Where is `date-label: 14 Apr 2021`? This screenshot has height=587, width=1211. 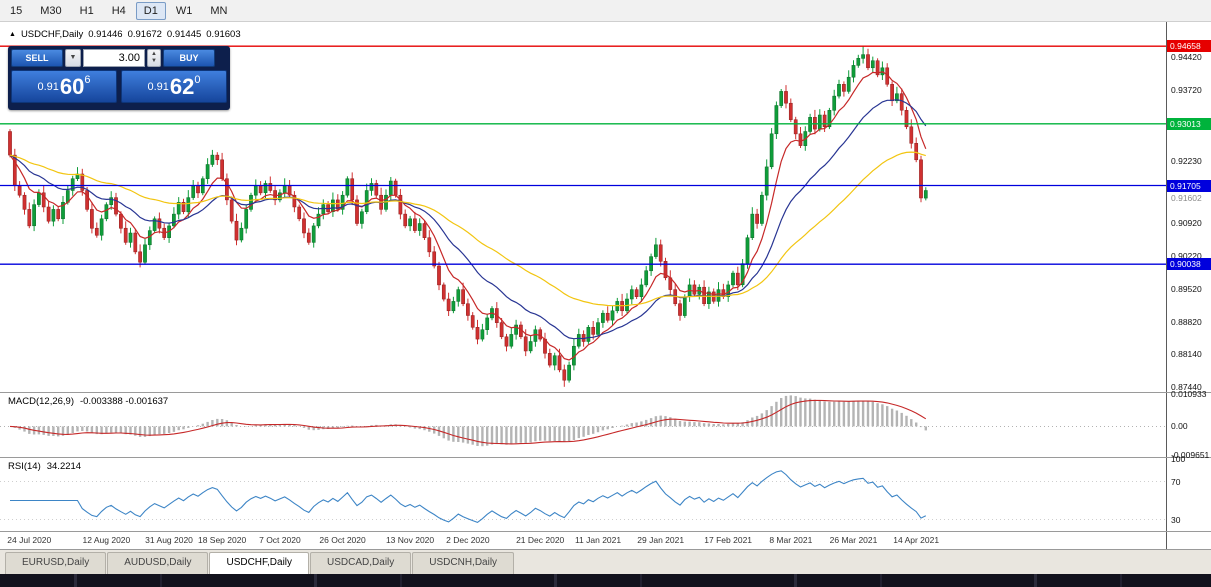 date-label: 14 Apr 2021 is located at coordinates (916, 540).